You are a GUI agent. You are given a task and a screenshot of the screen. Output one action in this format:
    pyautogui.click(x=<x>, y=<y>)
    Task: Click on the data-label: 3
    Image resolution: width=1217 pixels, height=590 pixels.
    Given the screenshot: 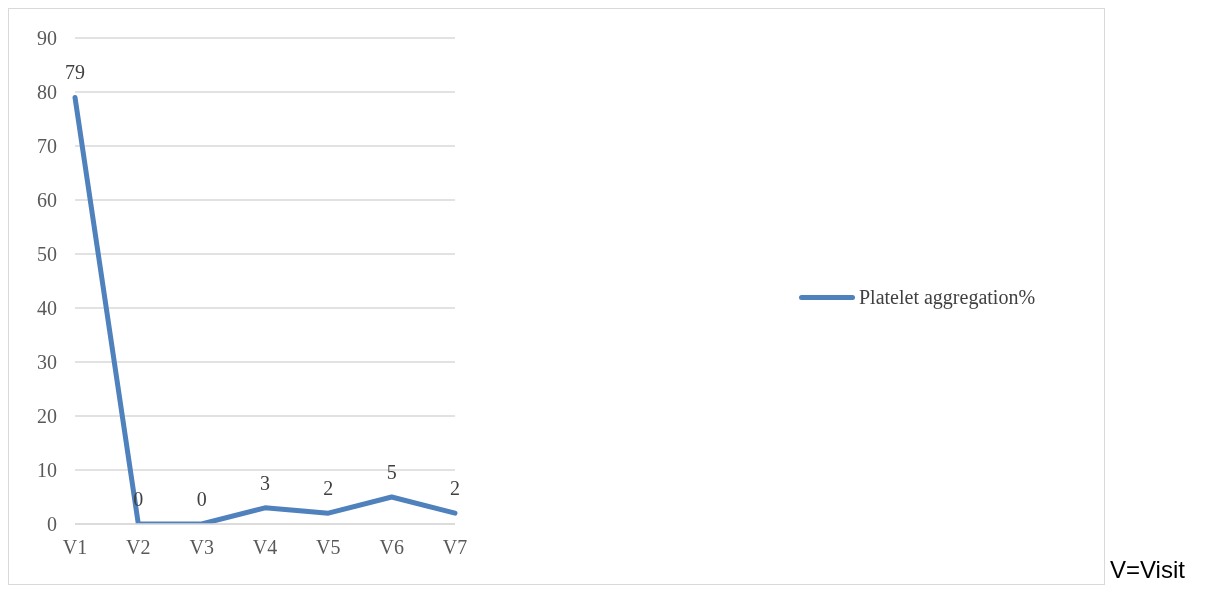 What is the action you would take?
    pyautogui.click(x=265, y=482)
    